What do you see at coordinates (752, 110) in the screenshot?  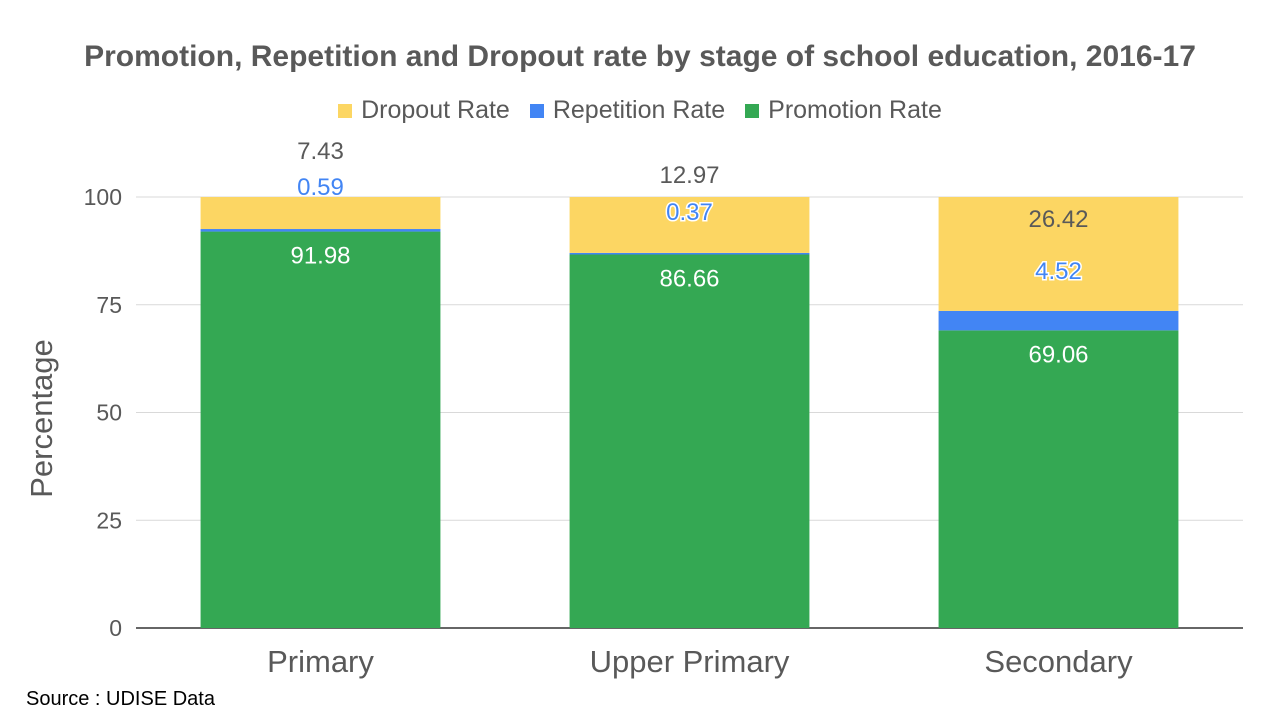 I see `legend-swatch-promotion` at bounding box center [752, 110].